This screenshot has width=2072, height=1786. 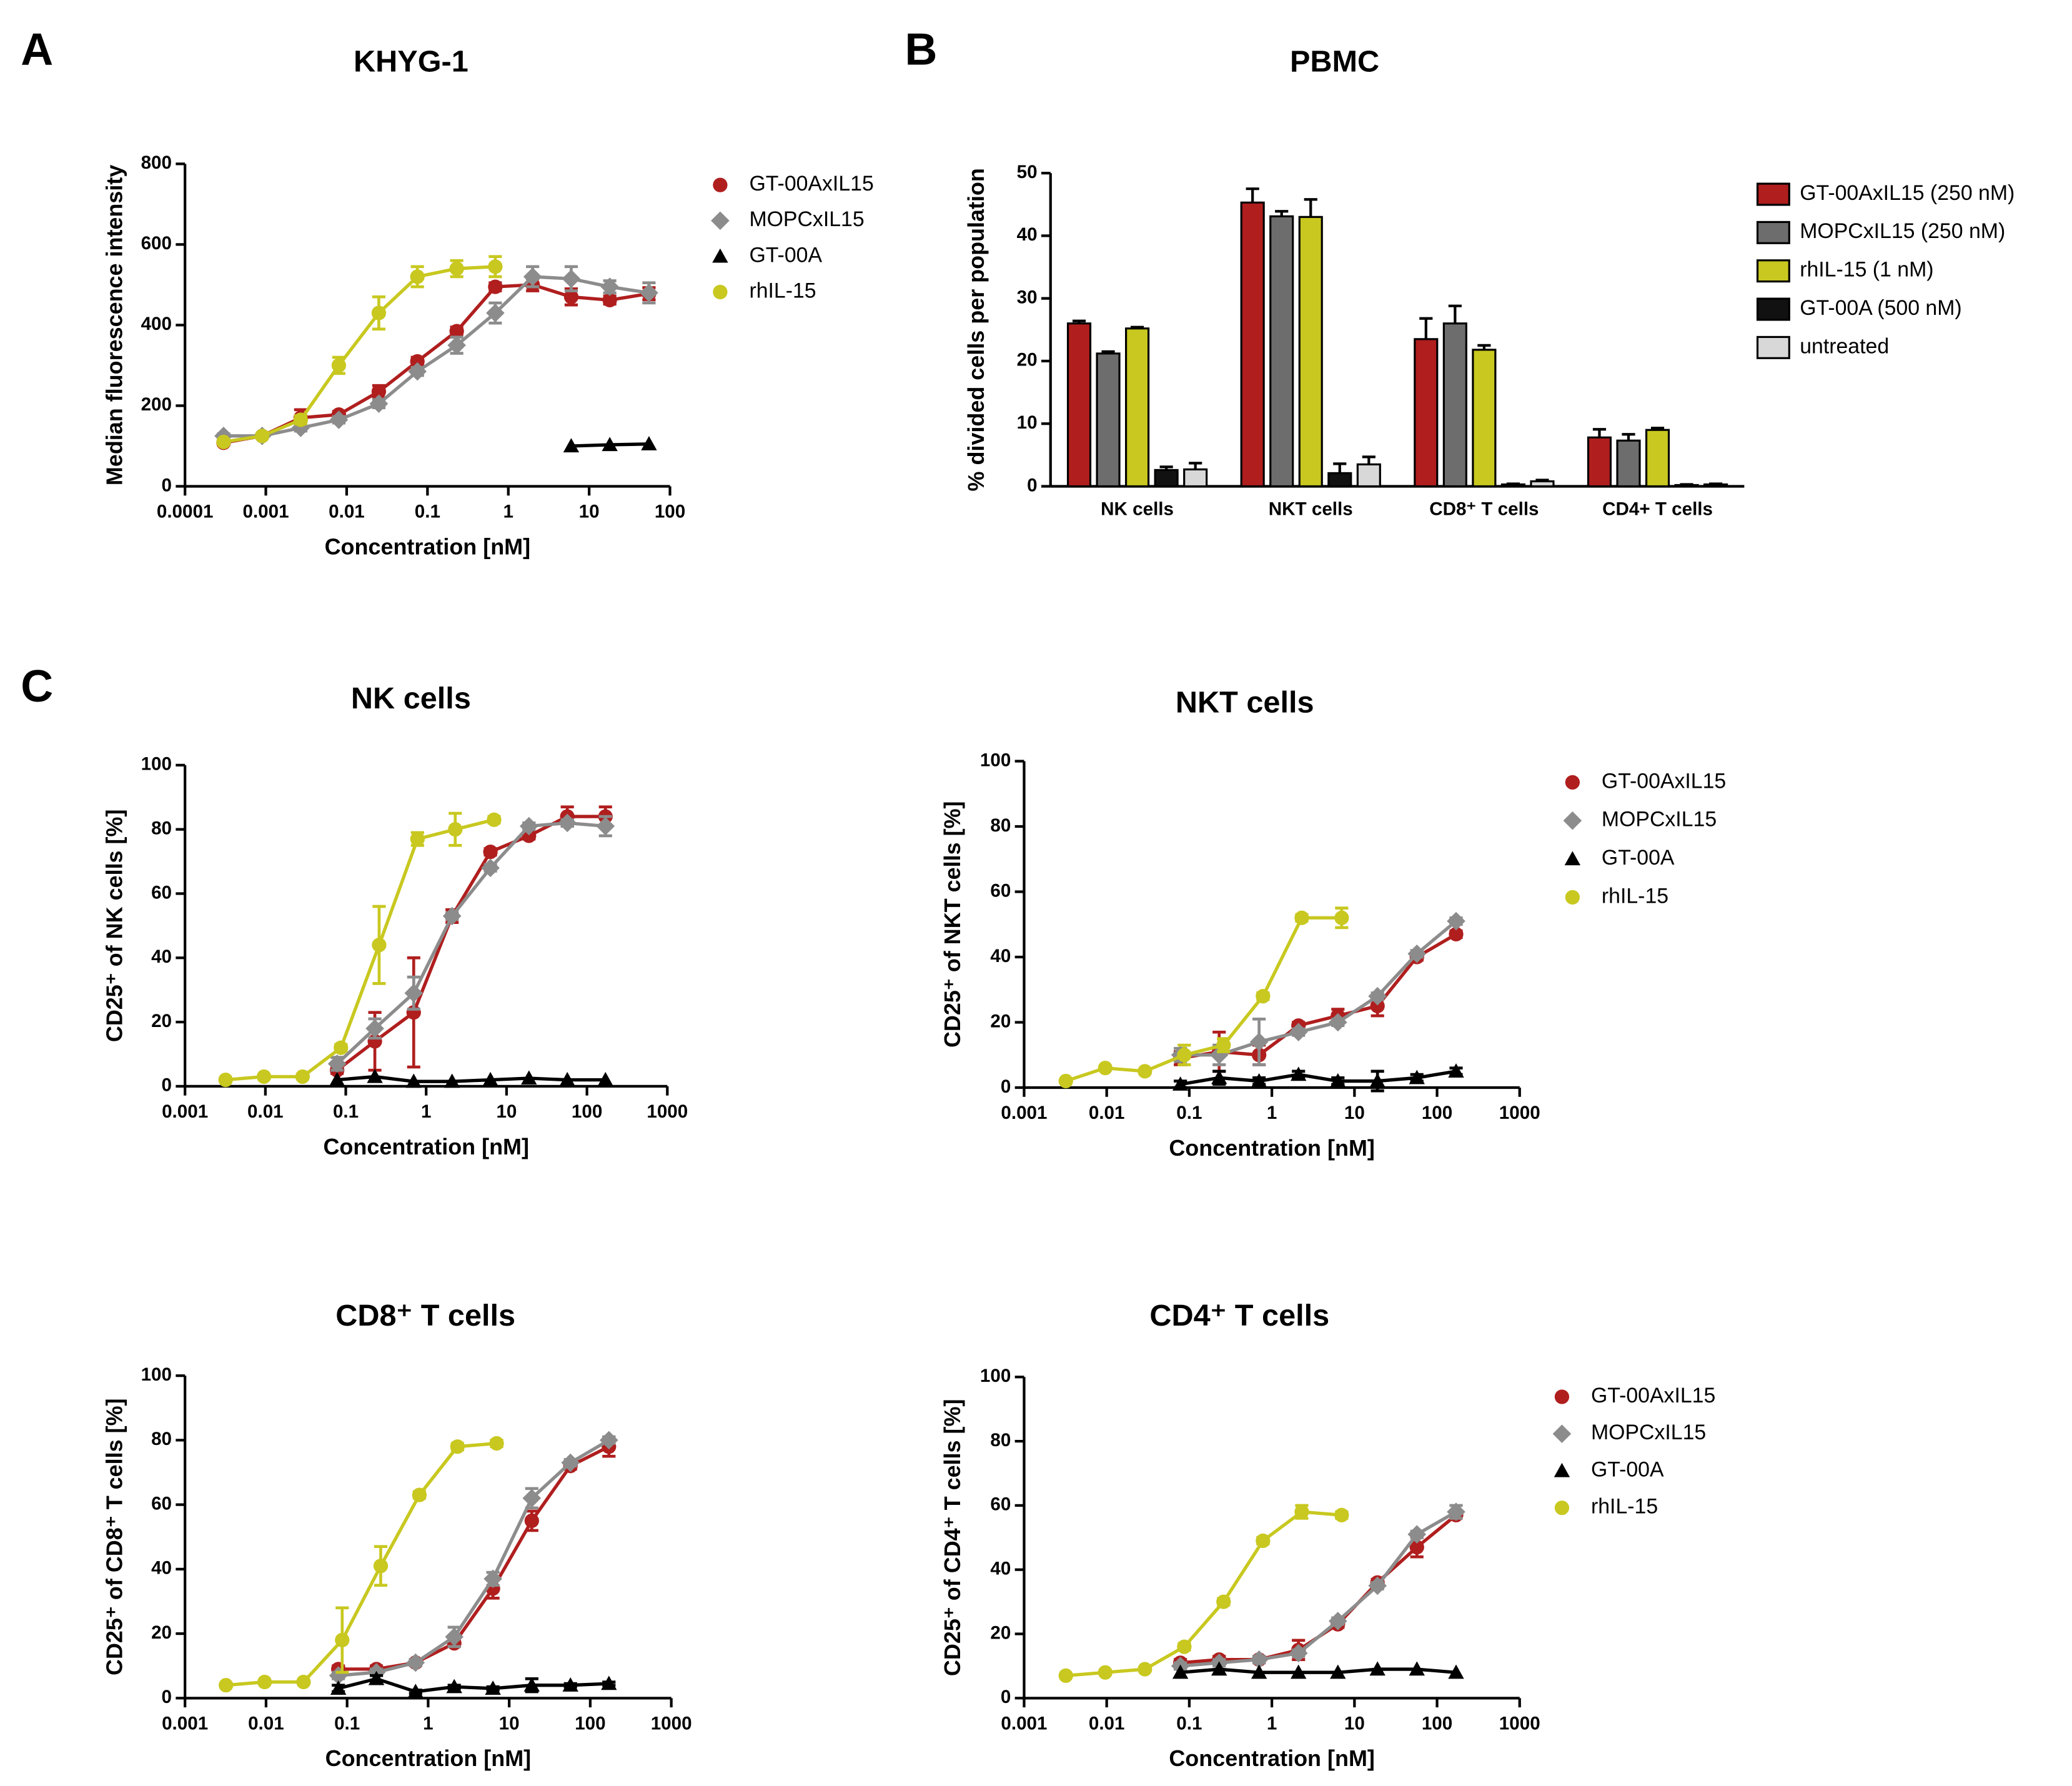 What do you see at coordinates (156, 324) in the screenshot?
I see `y-tick-label: 400` at bounding box center [156, 324].